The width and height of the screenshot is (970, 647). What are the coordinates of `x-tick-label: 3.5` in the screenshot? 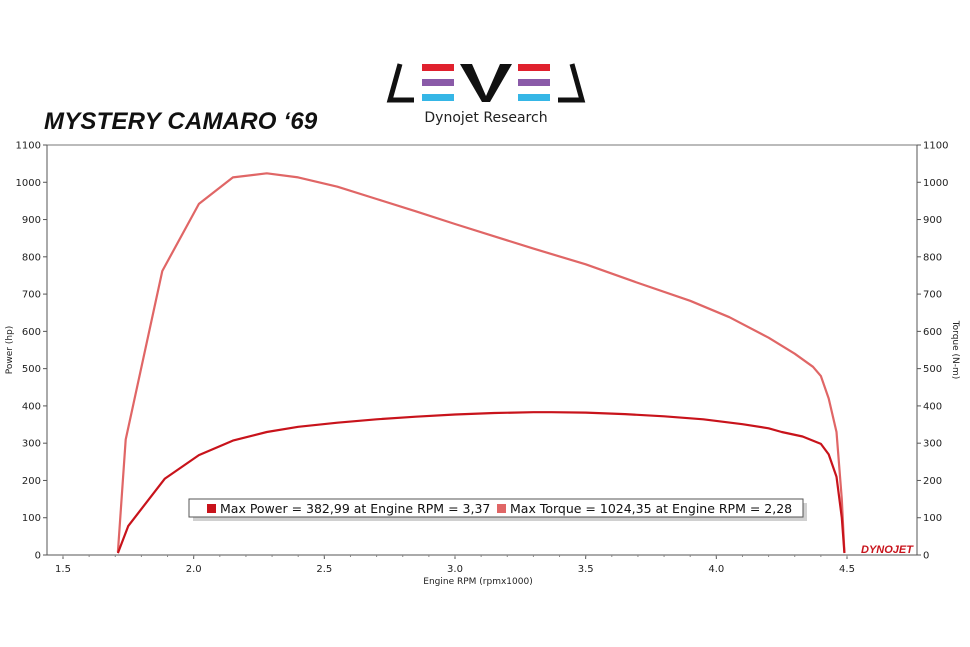 It's located at (586, 569).